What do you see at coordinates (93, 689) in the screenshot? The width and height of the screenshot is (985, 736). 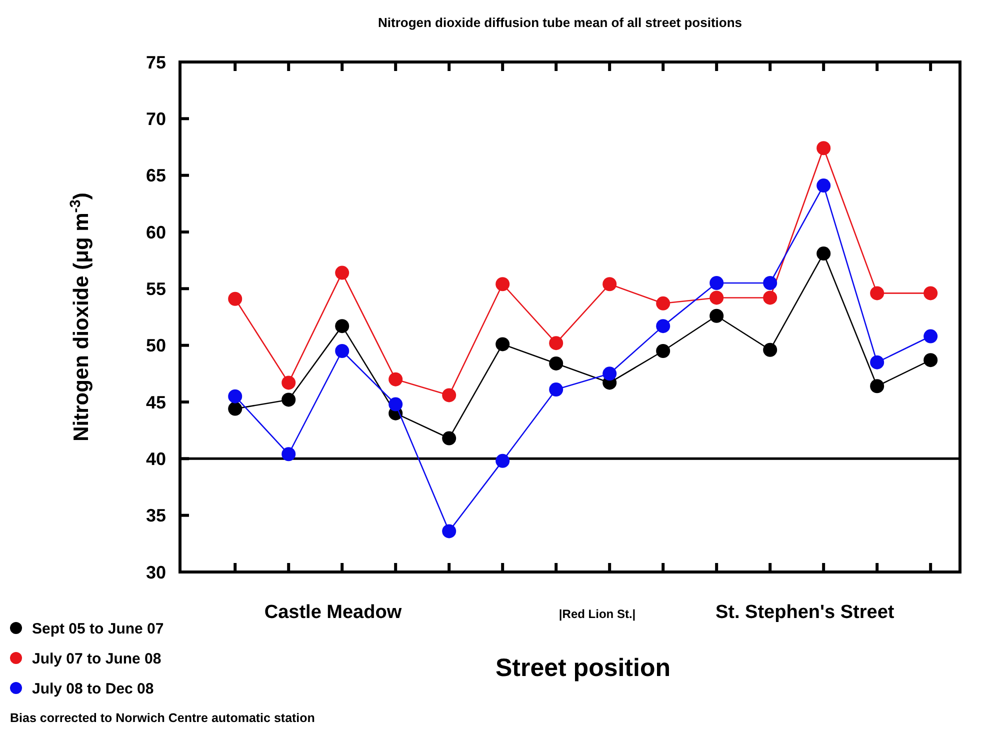 I see `legend-label: July 08 to Dec 08` at bounding box center [93, 689].